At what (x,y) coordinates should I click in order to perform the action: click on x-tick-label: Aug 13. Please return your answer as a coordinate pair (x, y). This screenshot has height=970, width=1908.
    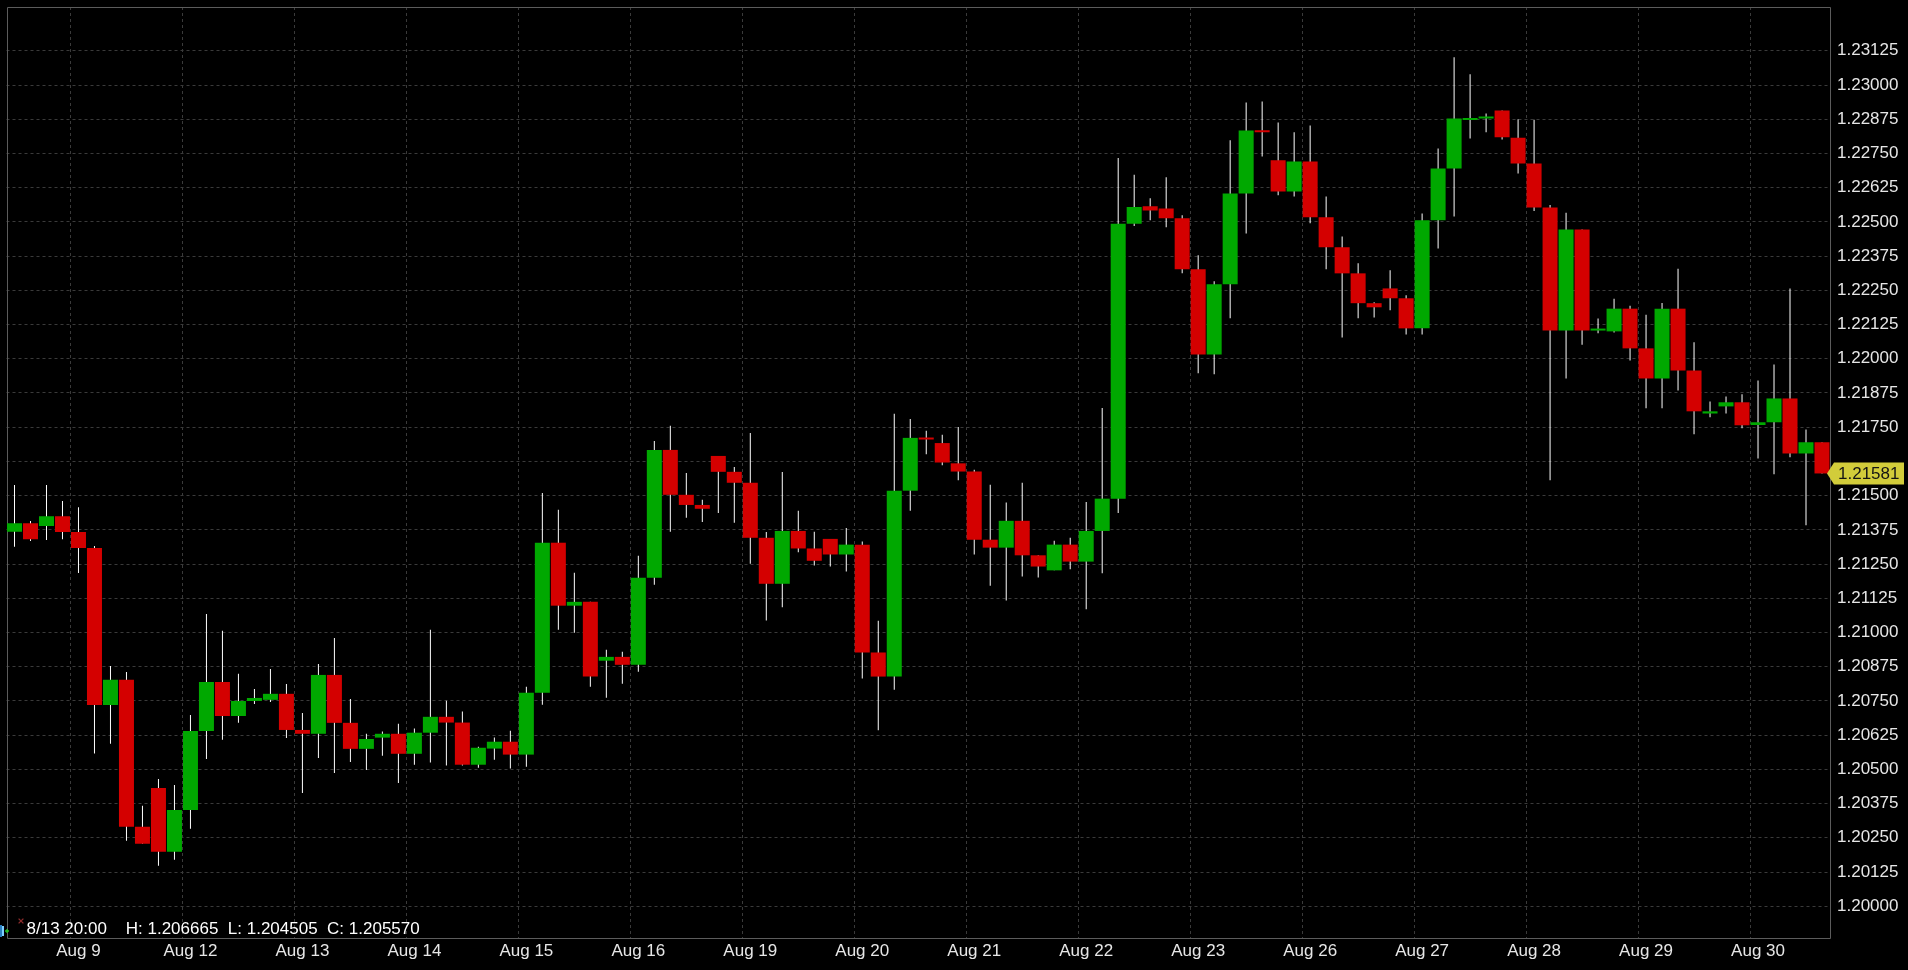
    Looking at the image, I should click on (302, 950).